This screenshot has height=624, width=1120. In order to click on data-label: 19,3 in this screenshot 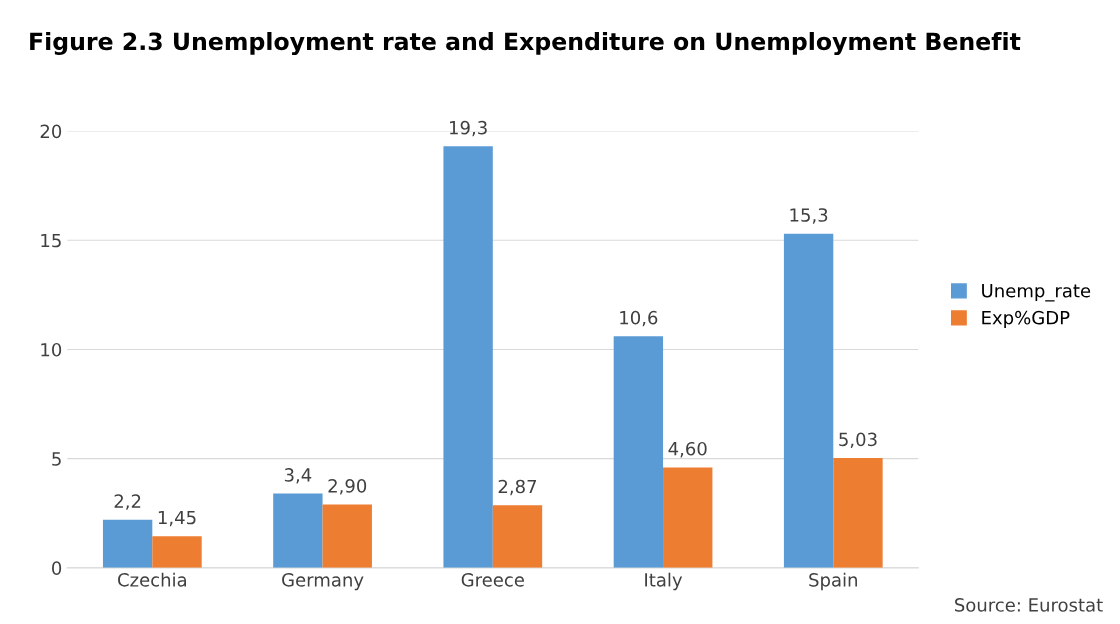, I will do `click(468, 128)`.